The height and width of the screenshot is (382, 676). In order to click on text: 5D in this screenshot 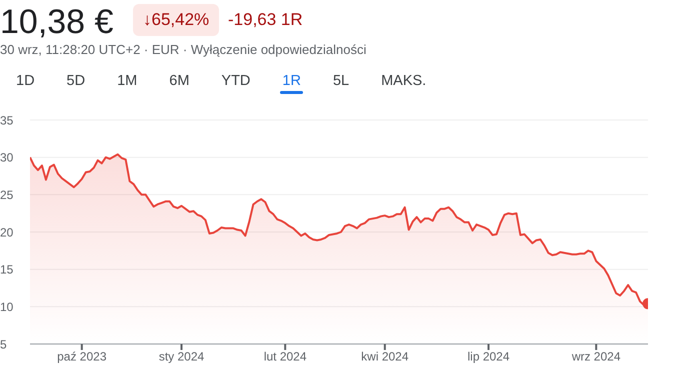, I will do `click(76, 81)`.